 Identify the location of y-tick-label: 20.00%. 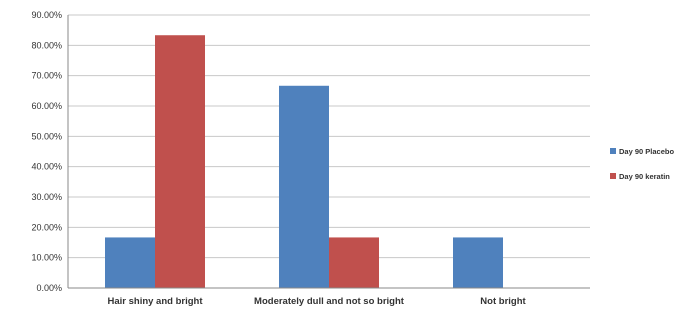
(46, 227).